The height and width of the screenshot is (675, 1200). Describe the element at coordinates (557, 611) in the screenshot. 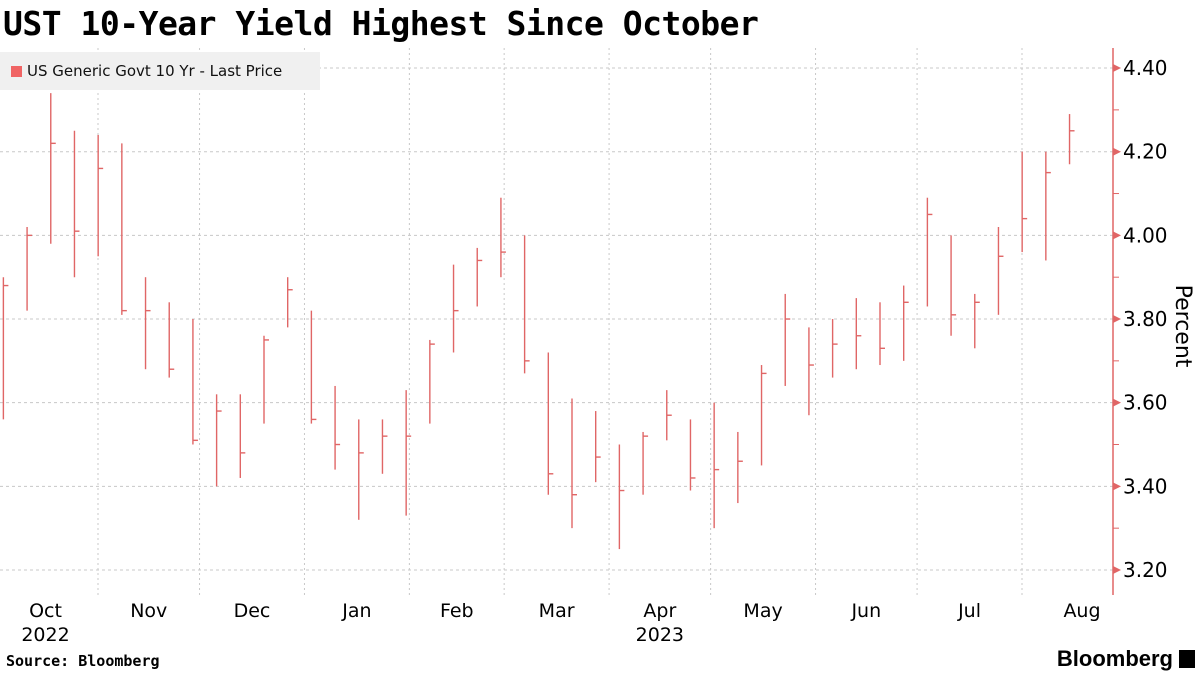

I see `x-tick-label: Mar` at that location.